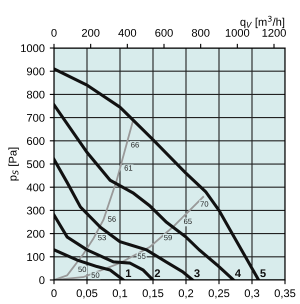 This screenshot has width=300, height=304. Describe the element at coordinates (36, 141) in the screenshot. I see `y-tick-label: 600` at that location.